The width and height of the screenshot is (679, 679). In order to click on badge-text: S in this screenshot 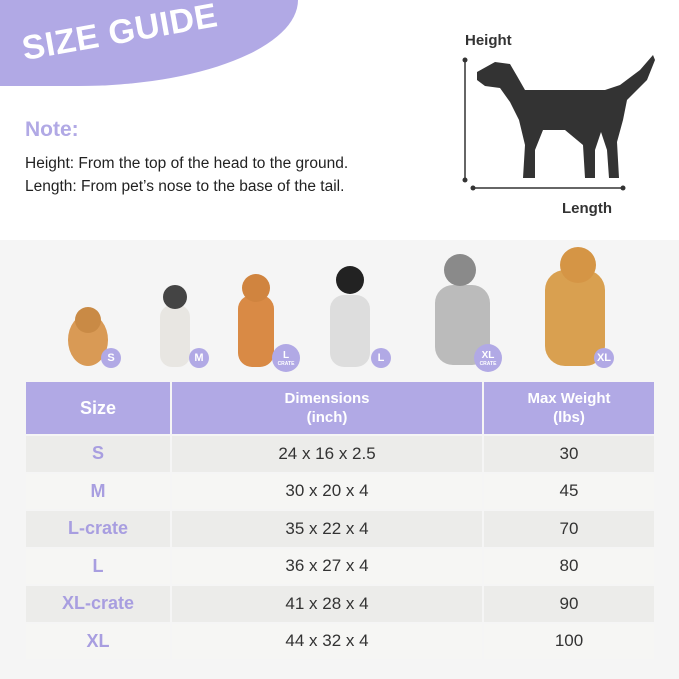, I will do `click(111, 358)`.